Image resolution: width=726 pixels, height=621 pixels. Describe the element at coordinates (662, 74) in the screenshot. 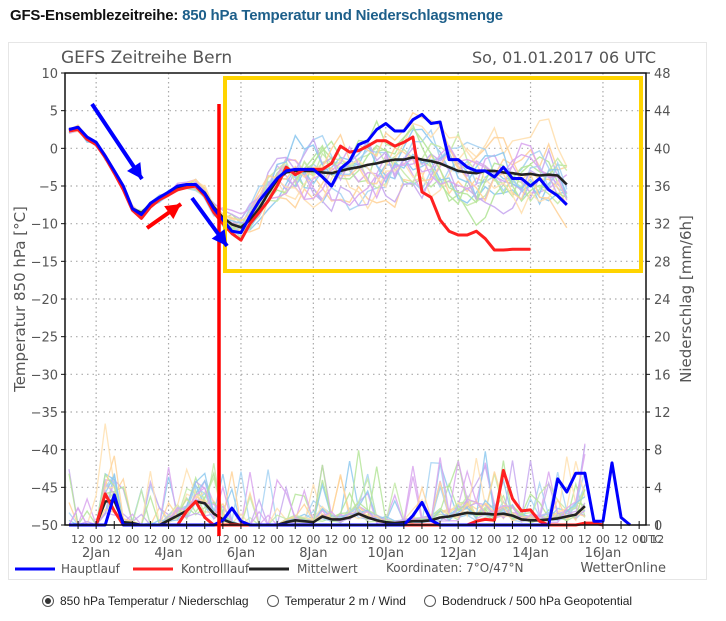

I see `y2-tick-label: 48` at that location.